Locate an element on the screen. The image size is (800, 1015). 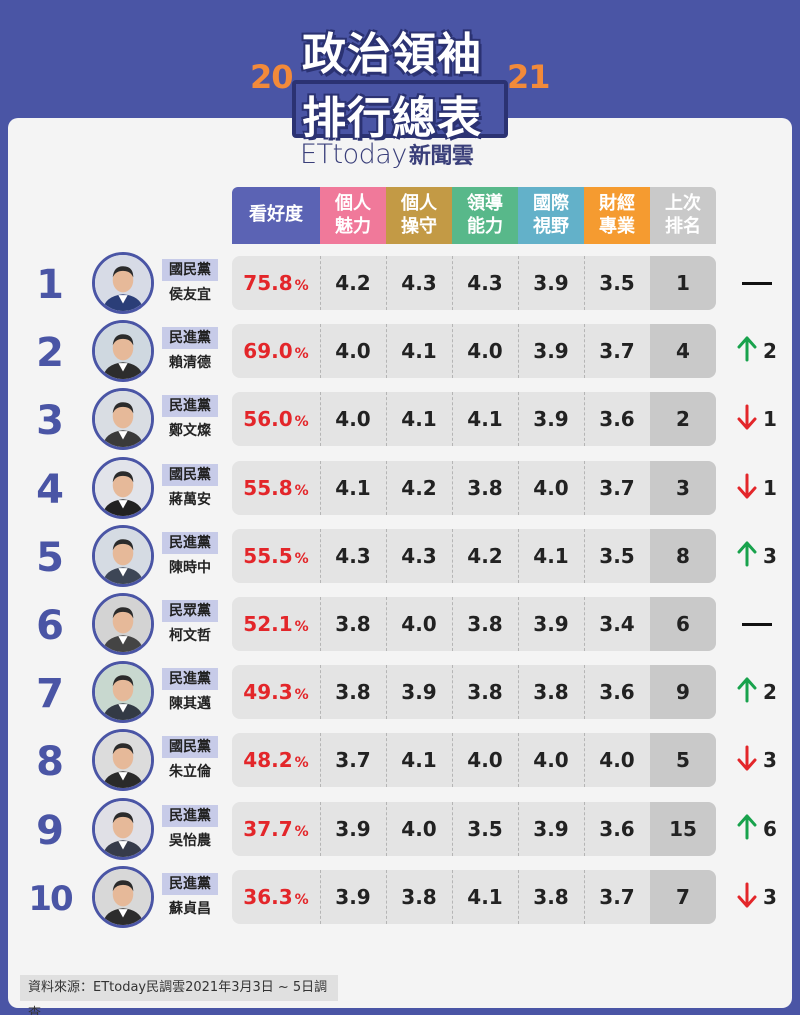
header-text: 上次 is located at coordinates (683, 203).